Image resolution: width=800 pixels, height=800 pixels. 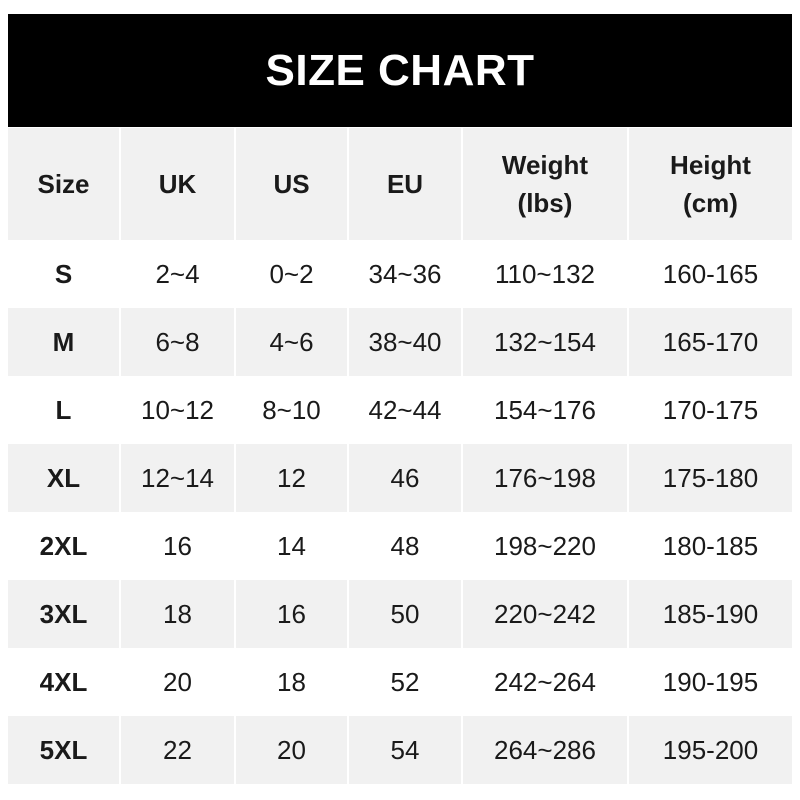 I want to click on cell-us: 8~10, so click(x=291, y=410).